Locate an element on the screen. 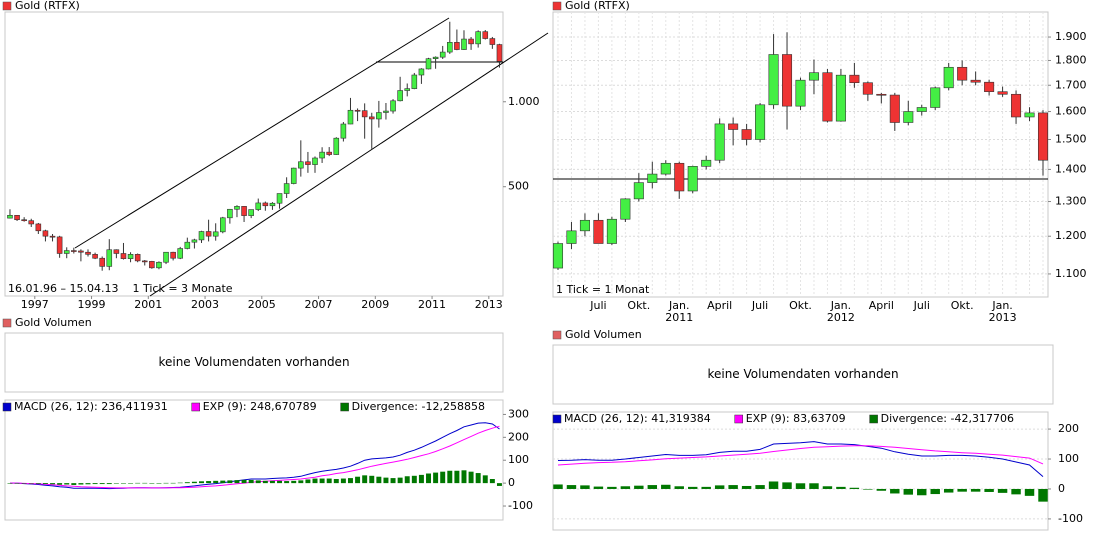 This screenshot has width=1094, height=542. volume-box is located at coordinates (803, 374).